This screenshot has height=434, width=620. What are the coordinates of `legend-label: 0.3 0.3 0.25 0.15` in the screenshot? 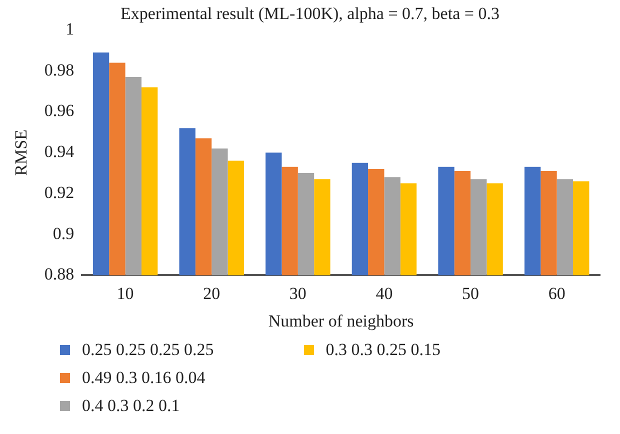 It's located at (383, 350).